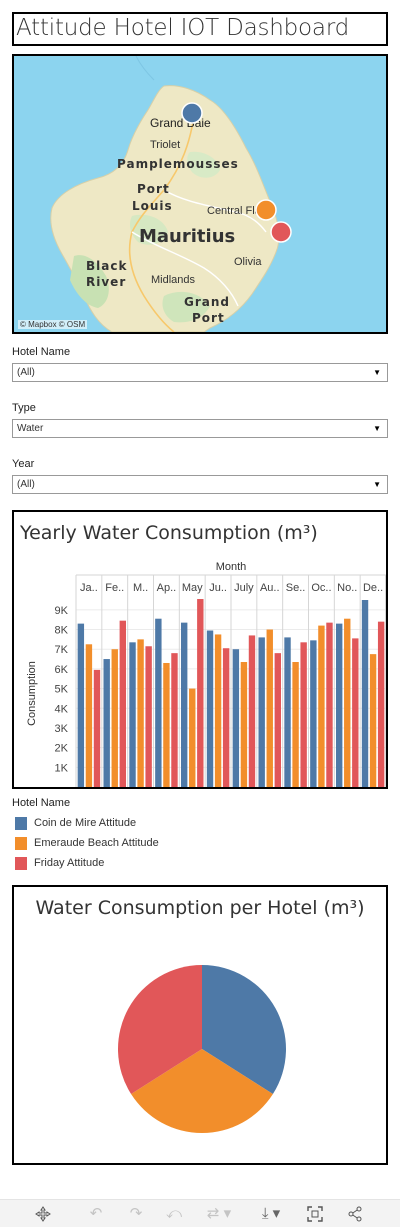 The height and width of the screenshot is (1227, 400). What do you see at coordinates (218, 588) in the screenshot?
I see `x-category-label: Ju..` at bounding box center [218, 588].